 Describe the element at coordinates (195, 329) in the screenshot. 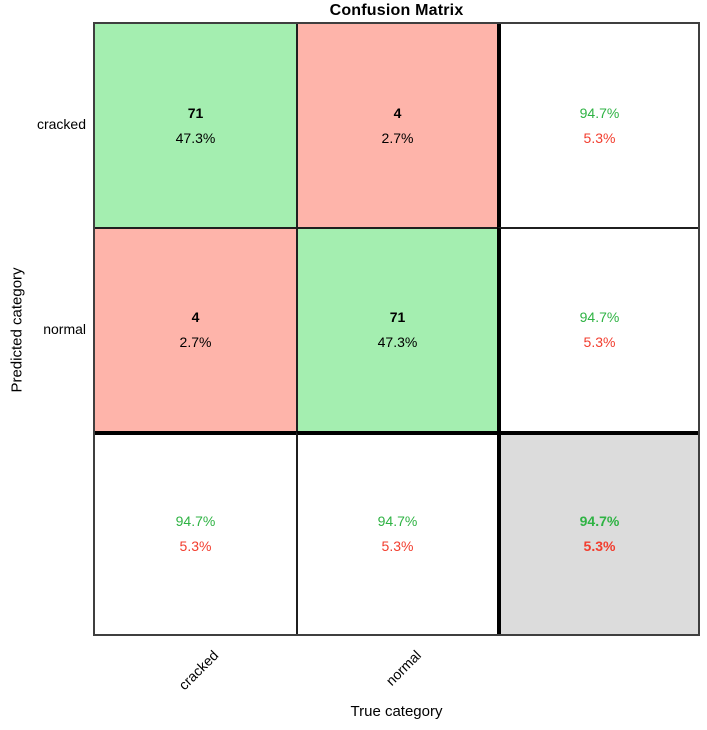

I see `matrix-cell-predicted-normal-true-cracked: 4 2.7%` at that location.